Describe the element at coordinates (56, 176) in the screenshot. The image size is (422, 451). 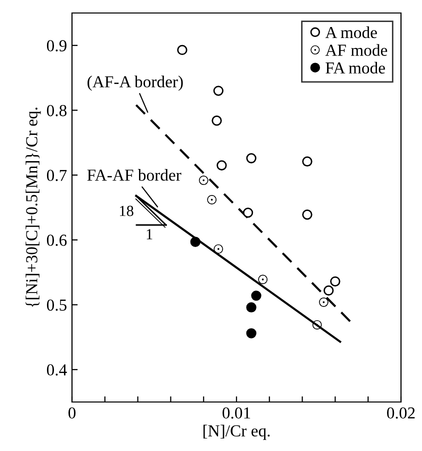
I see `y-tick-label: 0.7` at that location.